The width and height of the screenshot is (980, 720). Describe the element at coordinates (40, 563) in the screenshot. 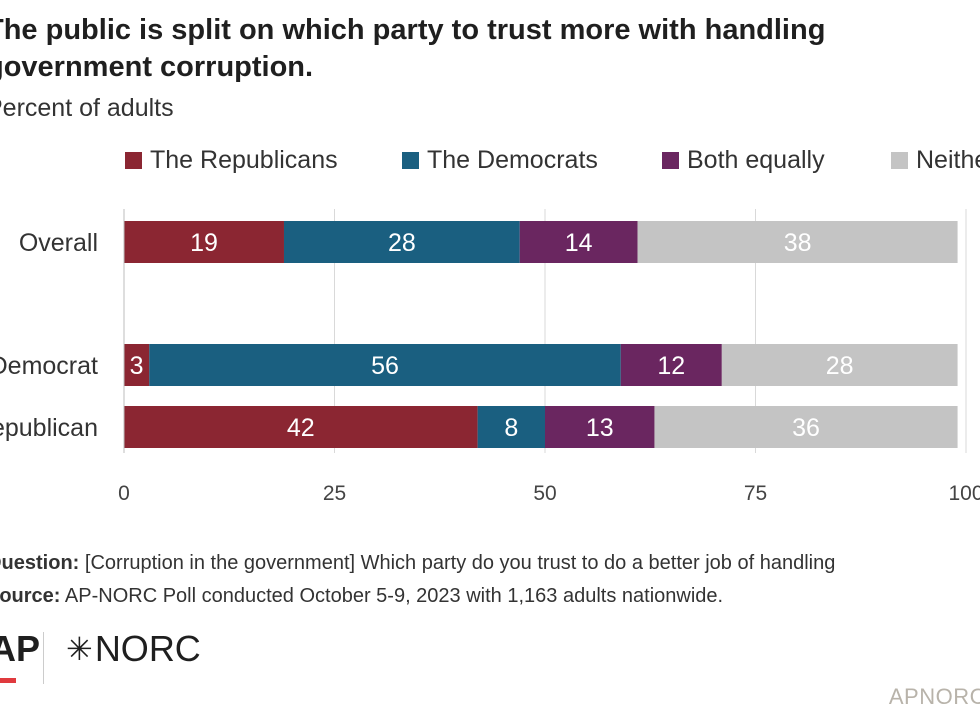

I see `question-label: Question:` at that location.